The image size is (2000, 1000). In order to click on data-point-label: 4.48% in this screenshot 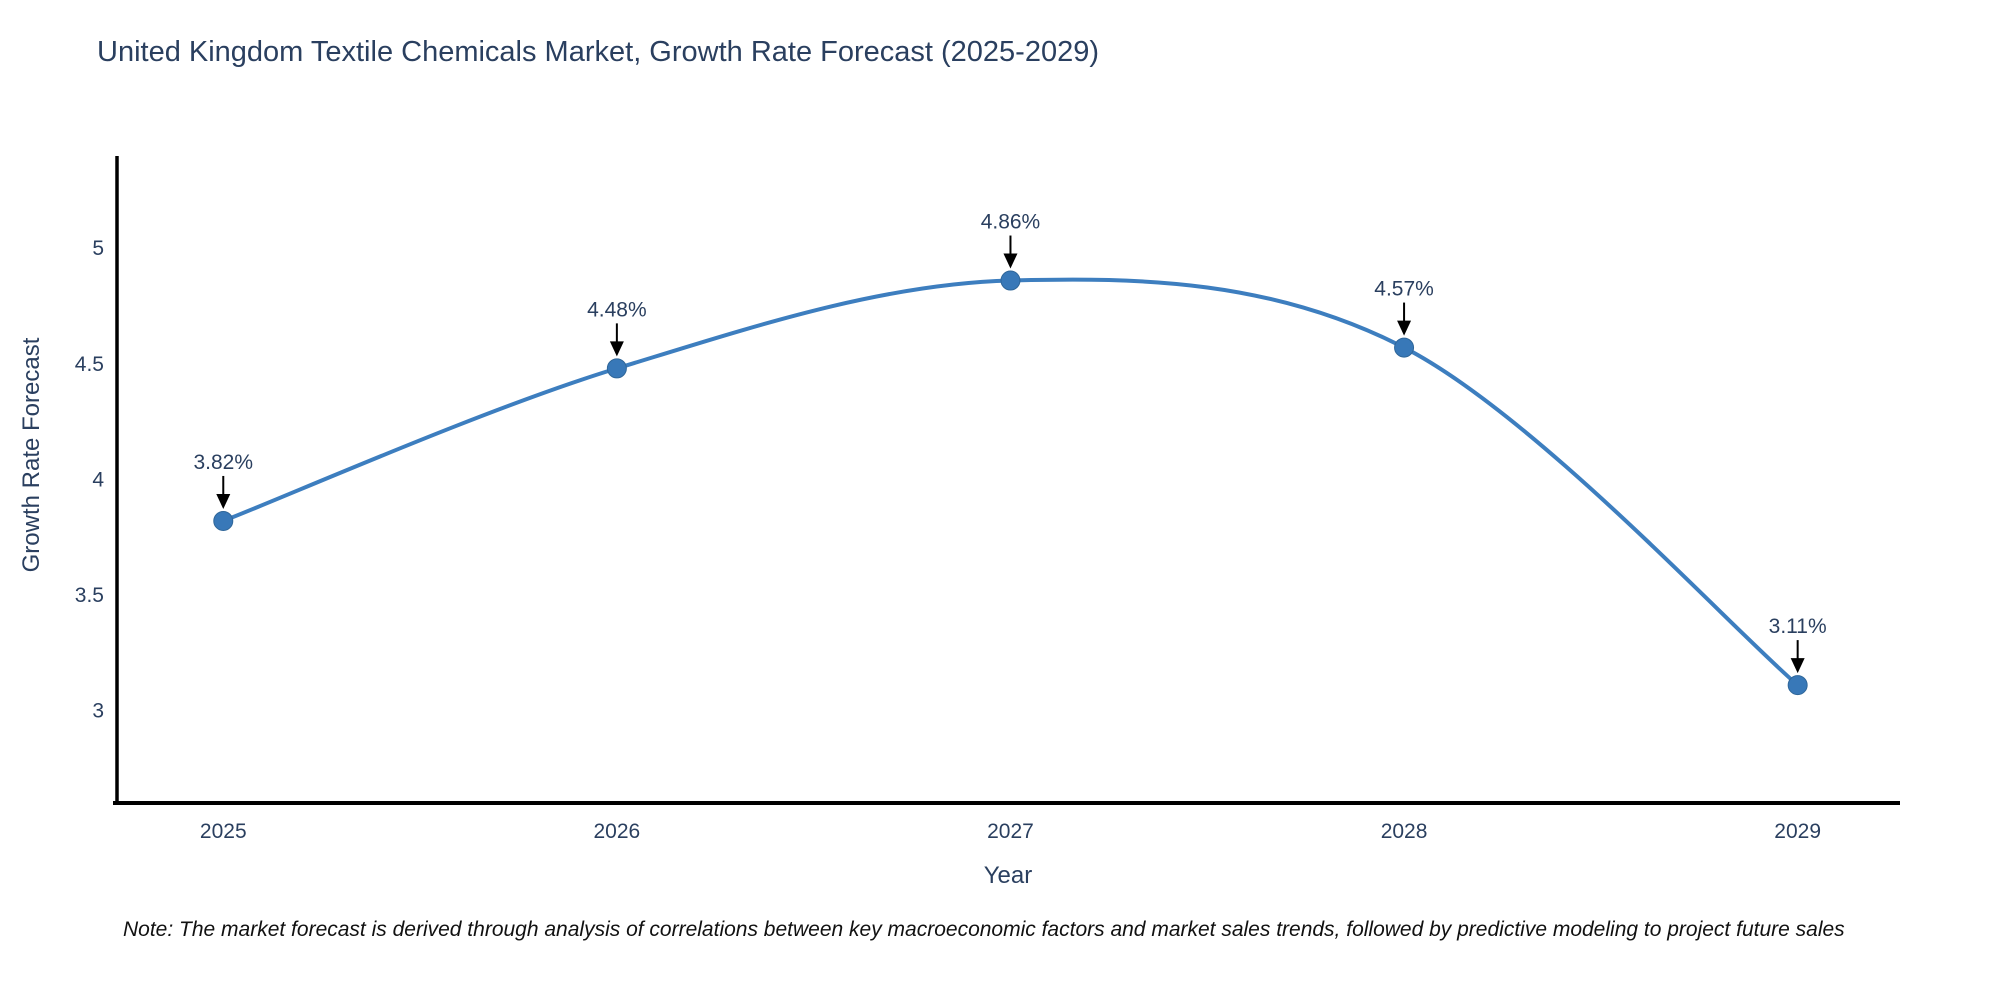, I will do `click(617, 309)`.